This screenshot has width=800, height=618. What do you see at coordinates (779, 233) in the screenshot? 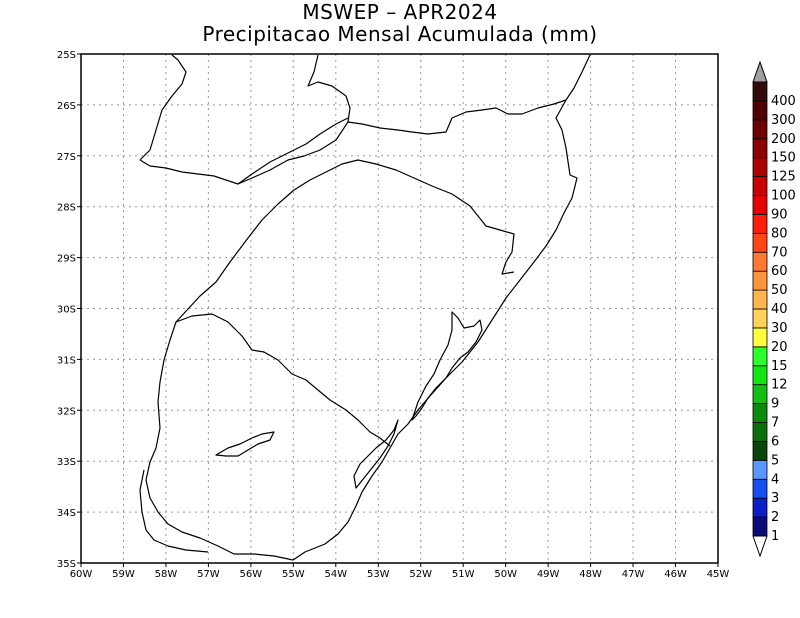
I see `colorbar-label: 80` at bounding box center [779, 233].